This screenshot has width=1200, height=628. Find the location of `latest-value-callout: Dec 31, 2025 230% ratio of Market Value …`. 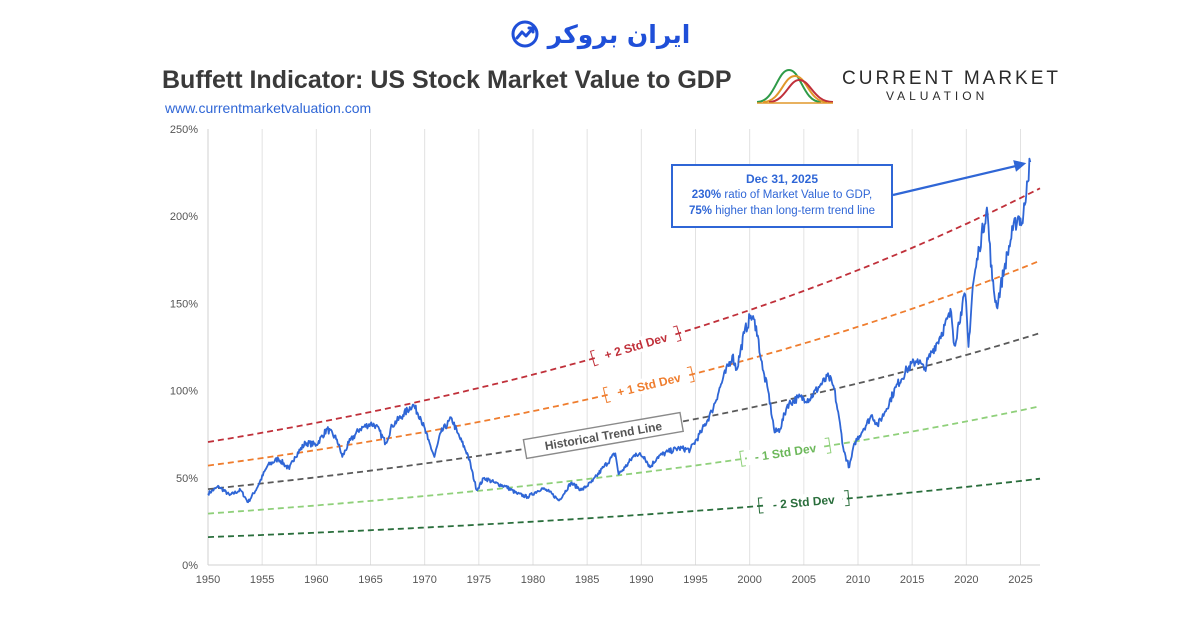

latest-value-callout: Dec 31, 2025 230% ratio of Market Value … is located at coordinates (782, 196).